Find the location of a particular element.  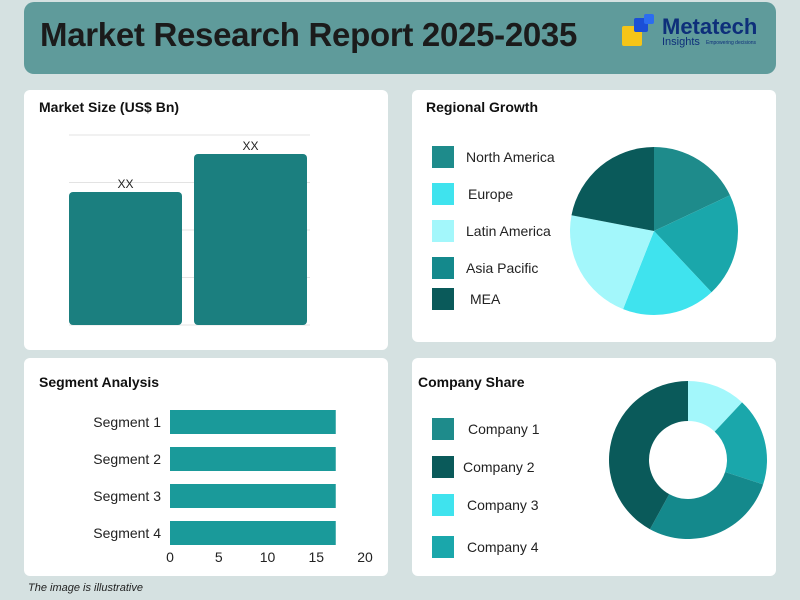

market-size-title: Market Size (US$ Bn) is located at coordinates (109, 107).